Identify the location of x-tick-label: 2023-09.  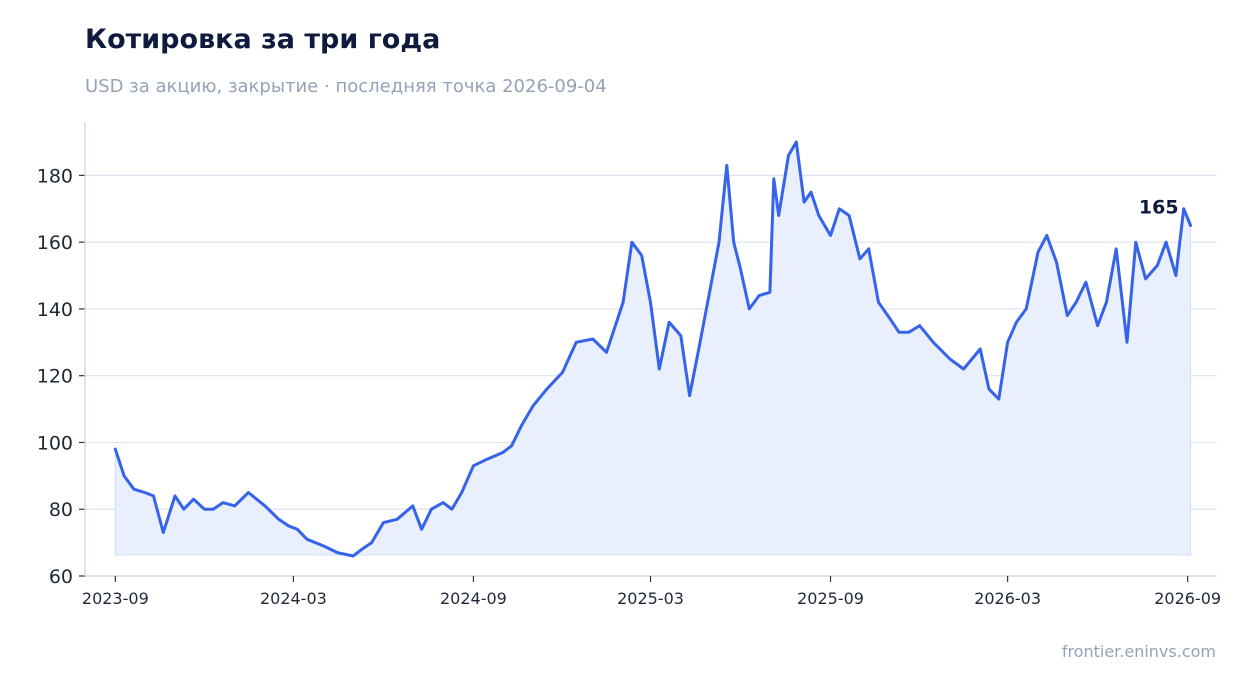
(115, 598).